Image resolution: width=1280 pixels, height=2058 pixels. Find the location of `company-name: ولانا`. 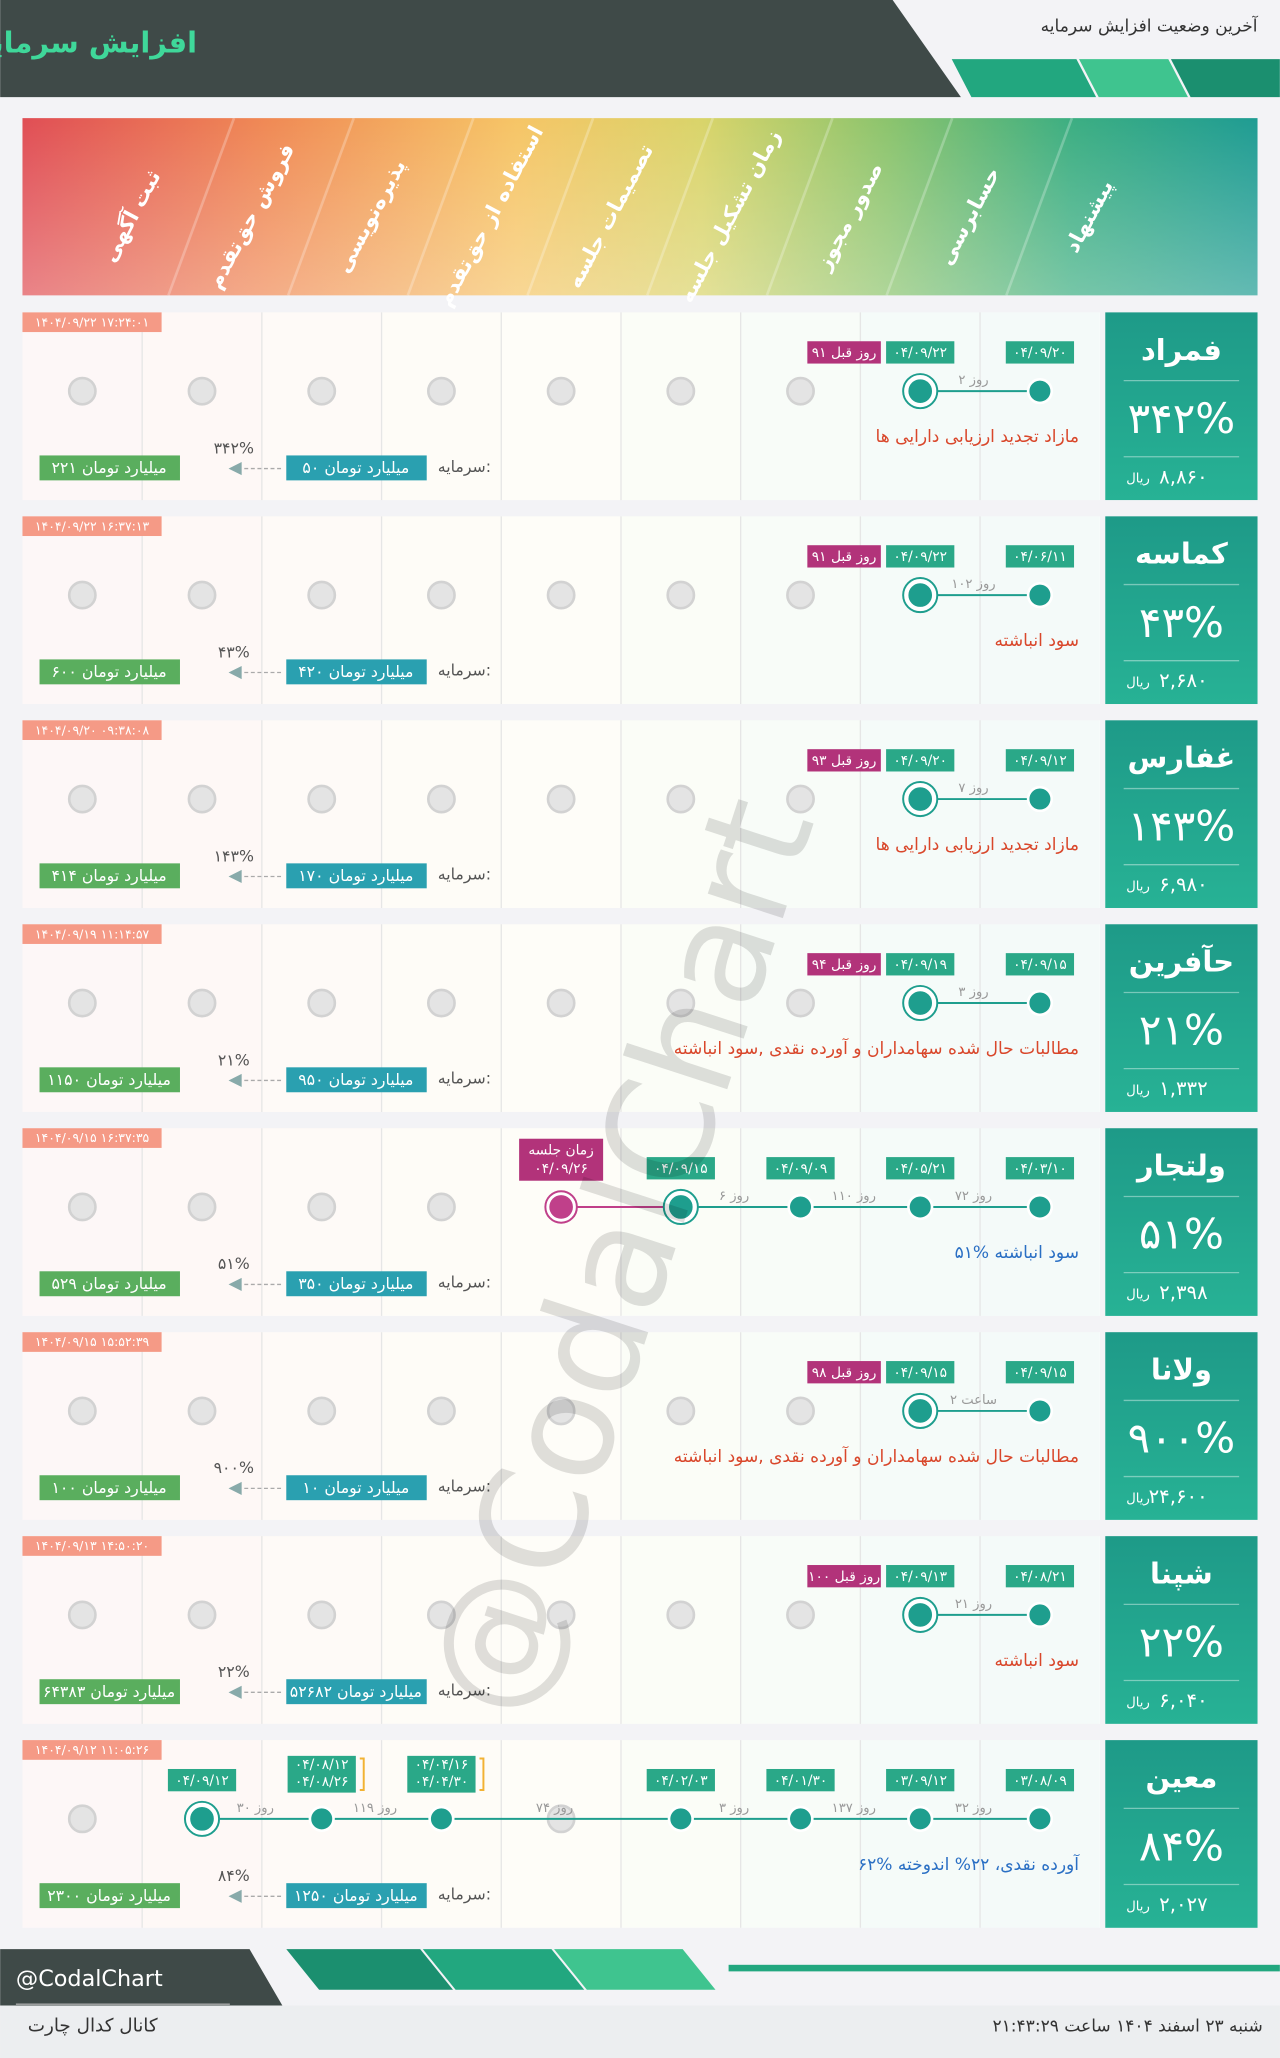

company-name: ولانا is located at coordinates (1181, 1370).